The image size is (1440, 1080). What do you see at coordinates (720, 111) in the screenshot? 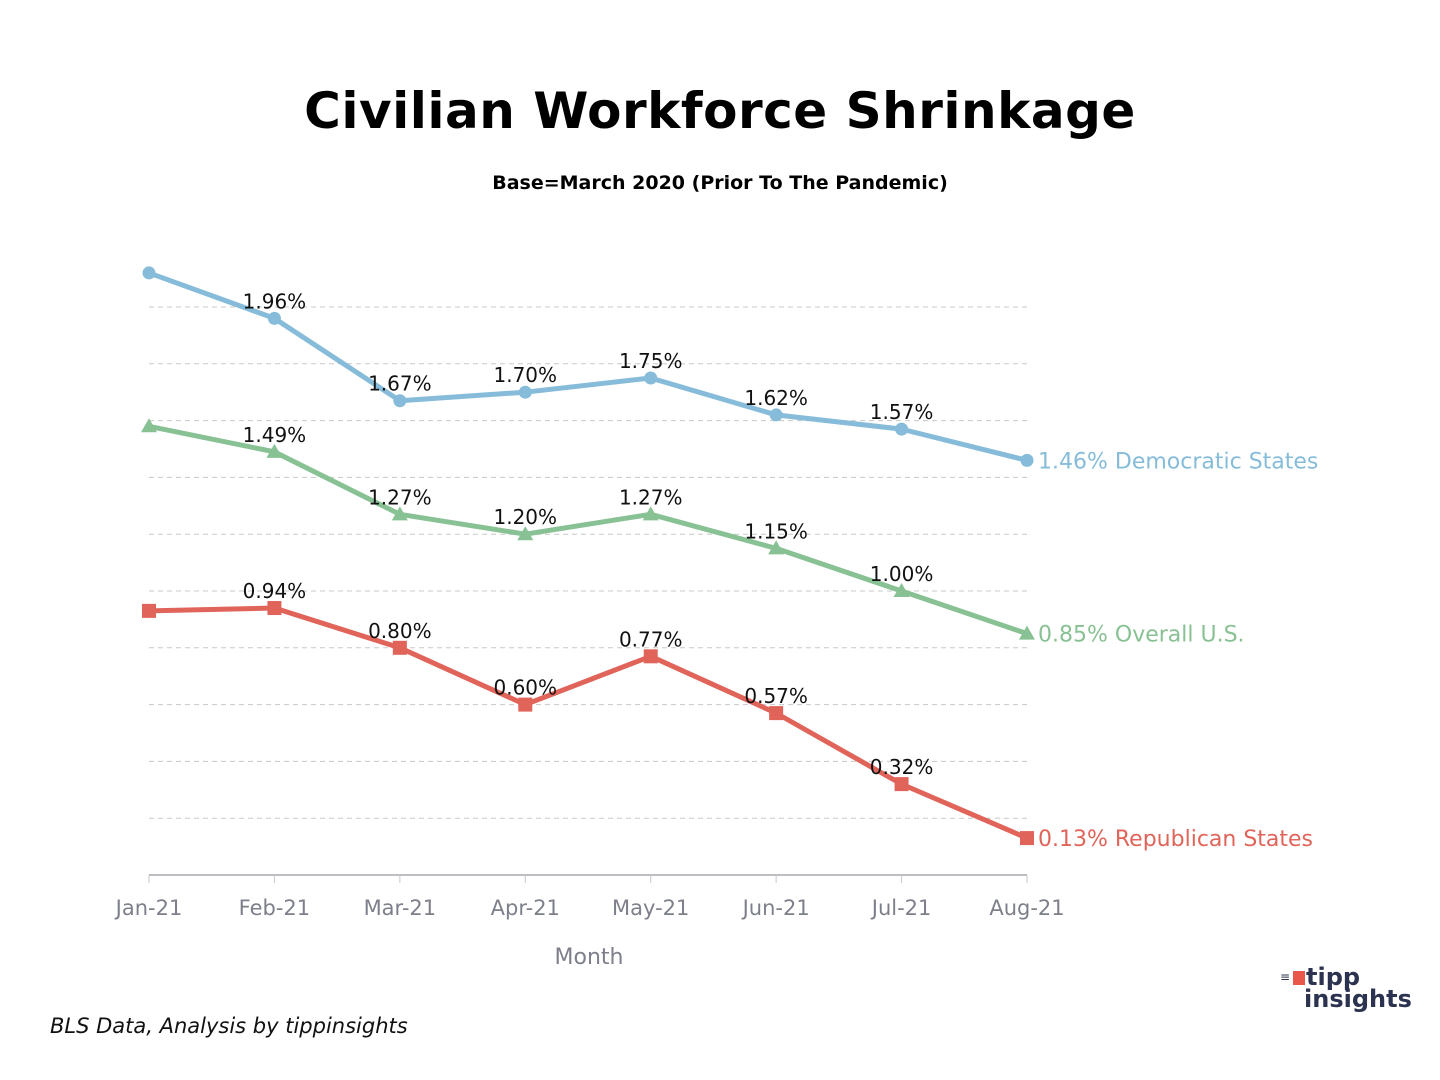
I see `chart-title: Civilian Workforce Shrinkage` at bounding box center [720, 111].